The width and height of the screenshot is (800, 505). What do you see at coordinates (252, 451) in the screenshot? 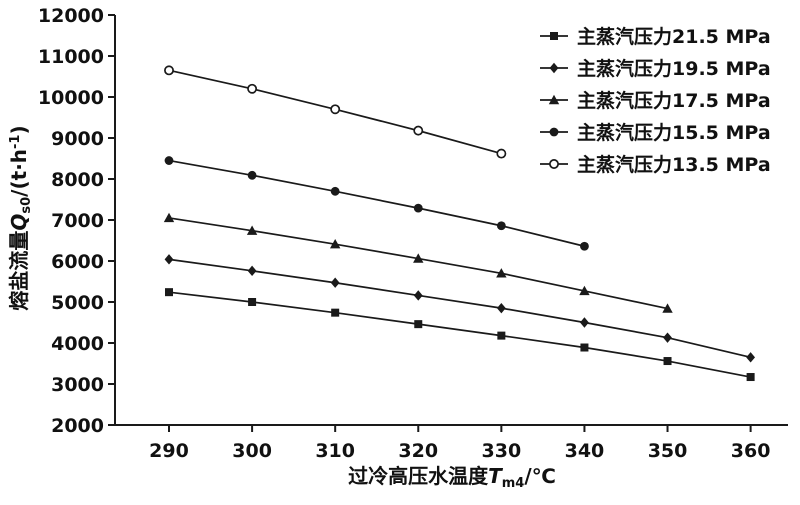
I see `x-tick-label: 300` at bounding box center [252, 451].